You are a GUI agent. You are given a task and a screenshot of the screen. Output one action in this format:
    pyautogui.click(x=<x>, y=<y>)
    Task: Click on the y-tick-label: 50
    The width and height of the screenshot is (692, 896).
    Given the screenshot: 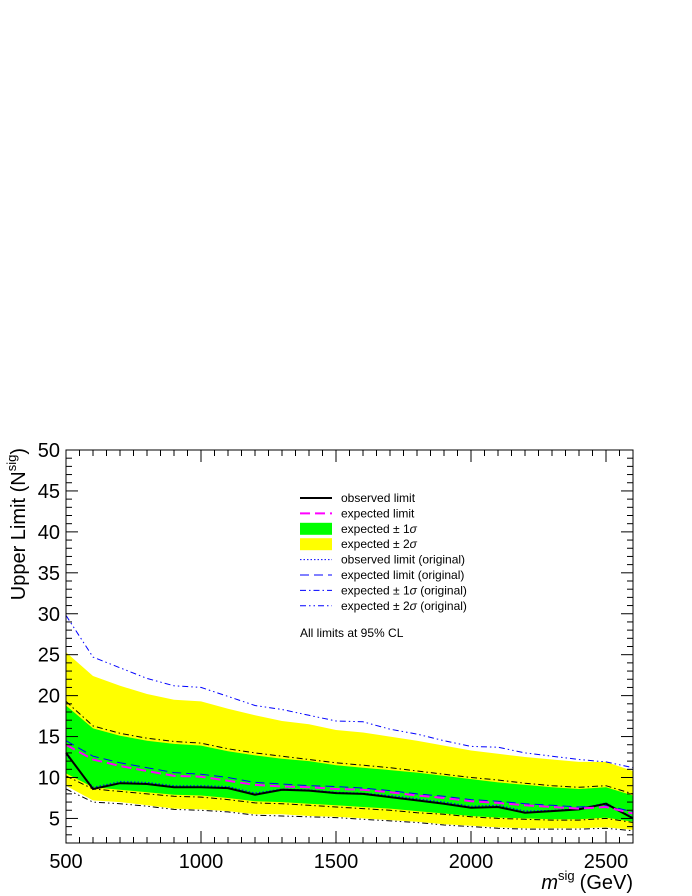 What is the action you would take?
    pyautogui.click(x=49, y=451)
    